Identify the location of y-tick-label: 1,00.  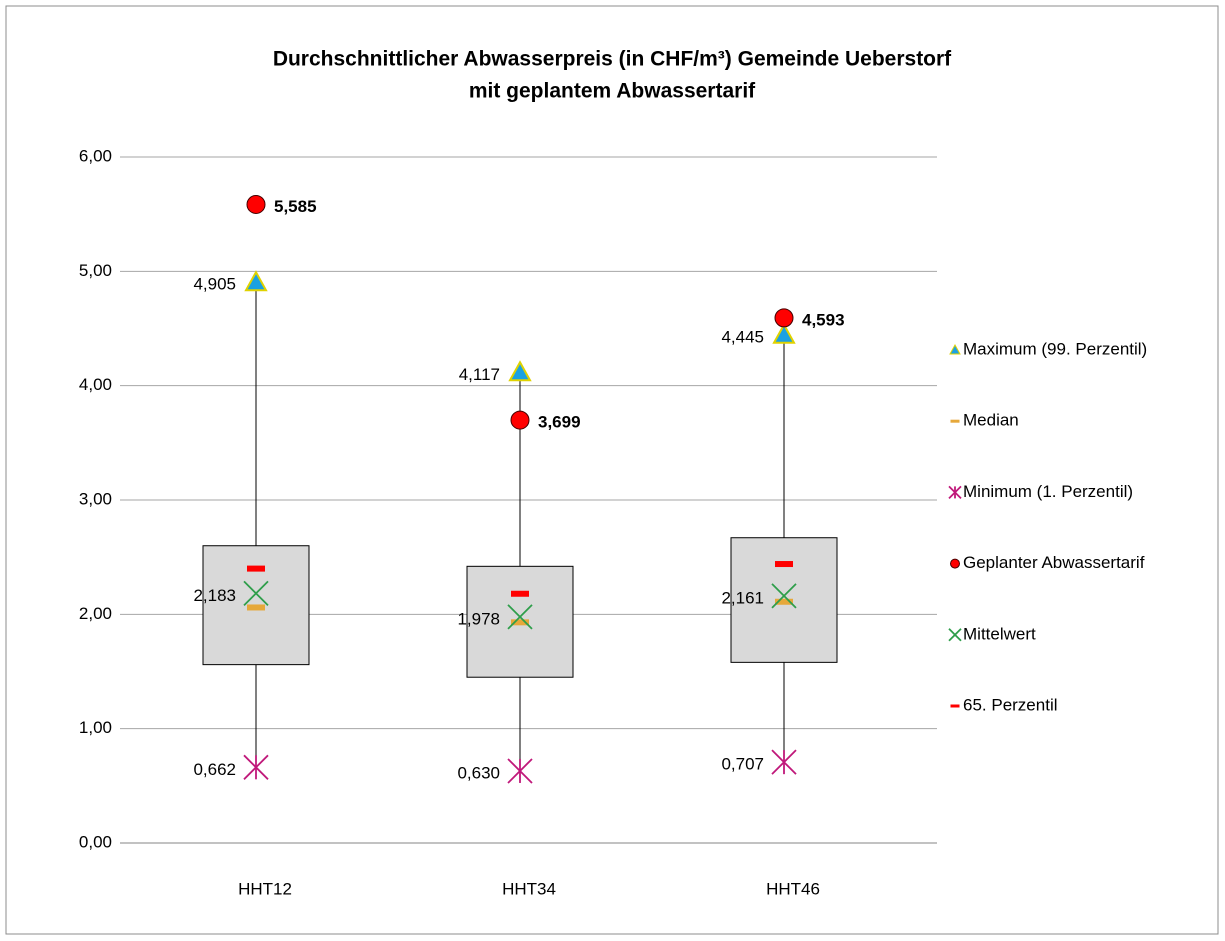
(95, 727).